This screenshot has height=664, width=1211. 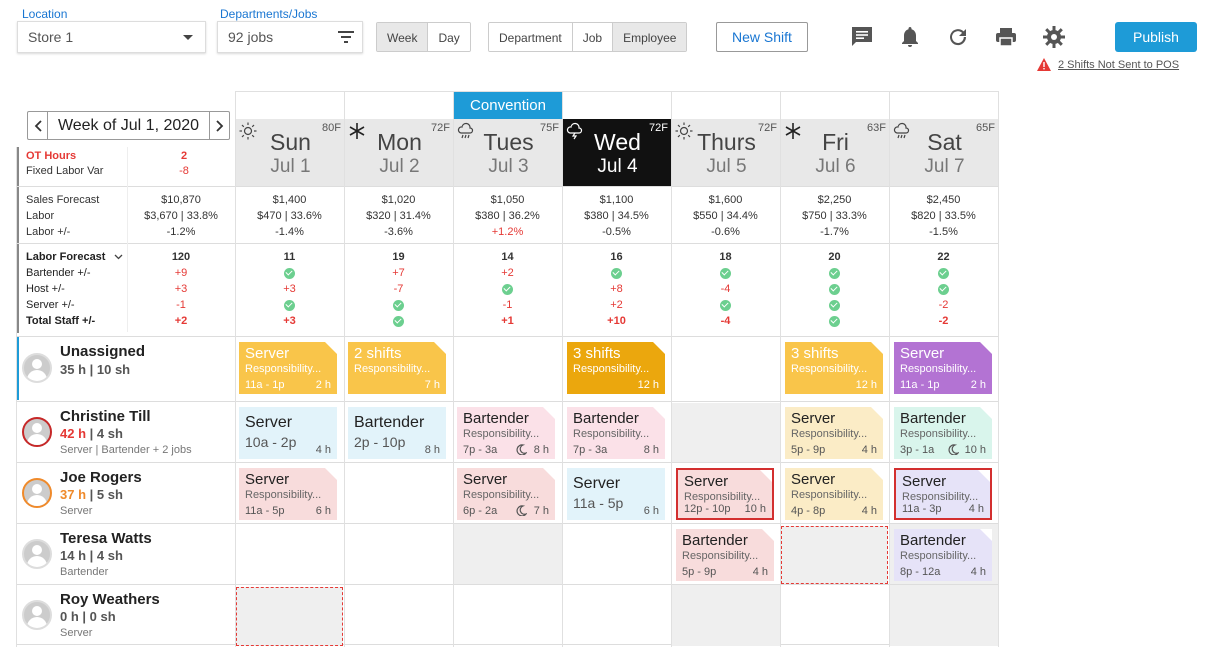 I want to click on shift-group-card: 2 shifts Responsibility... 7 h, so click(x=397, y=368).